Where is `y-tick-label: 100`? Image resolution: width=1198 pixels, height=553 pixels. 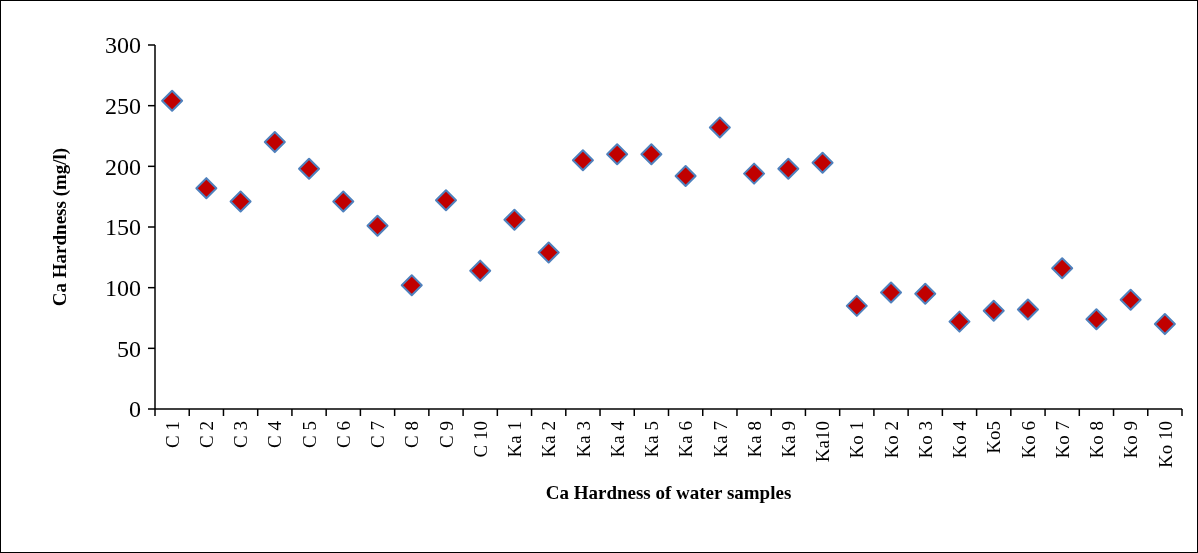 y-tick-label: 100 is located at coordinates (123, 288).